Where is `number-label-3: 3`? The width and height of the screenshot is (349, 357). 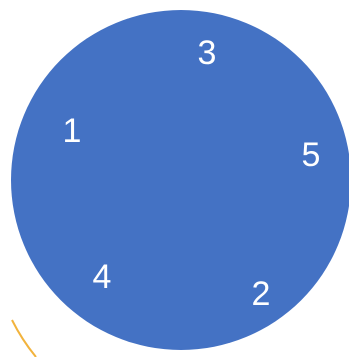 number-label-3: 3 is located at coordinates (207, 53).